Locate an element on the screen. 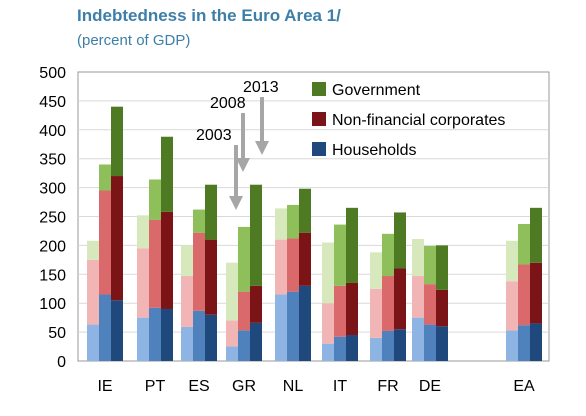  y-tick-label: 350 is located at coordinates (52, 160).